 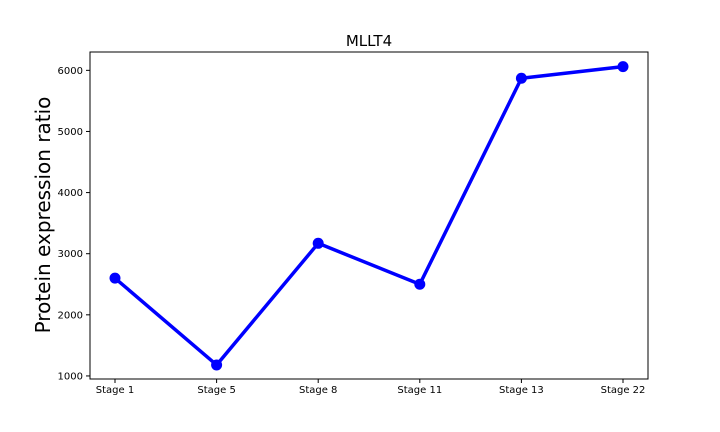 What do you see at coordinates (70, 71) in the screenshot?
I see `y-tick-label: 6000` at bounding box center [70, 71].